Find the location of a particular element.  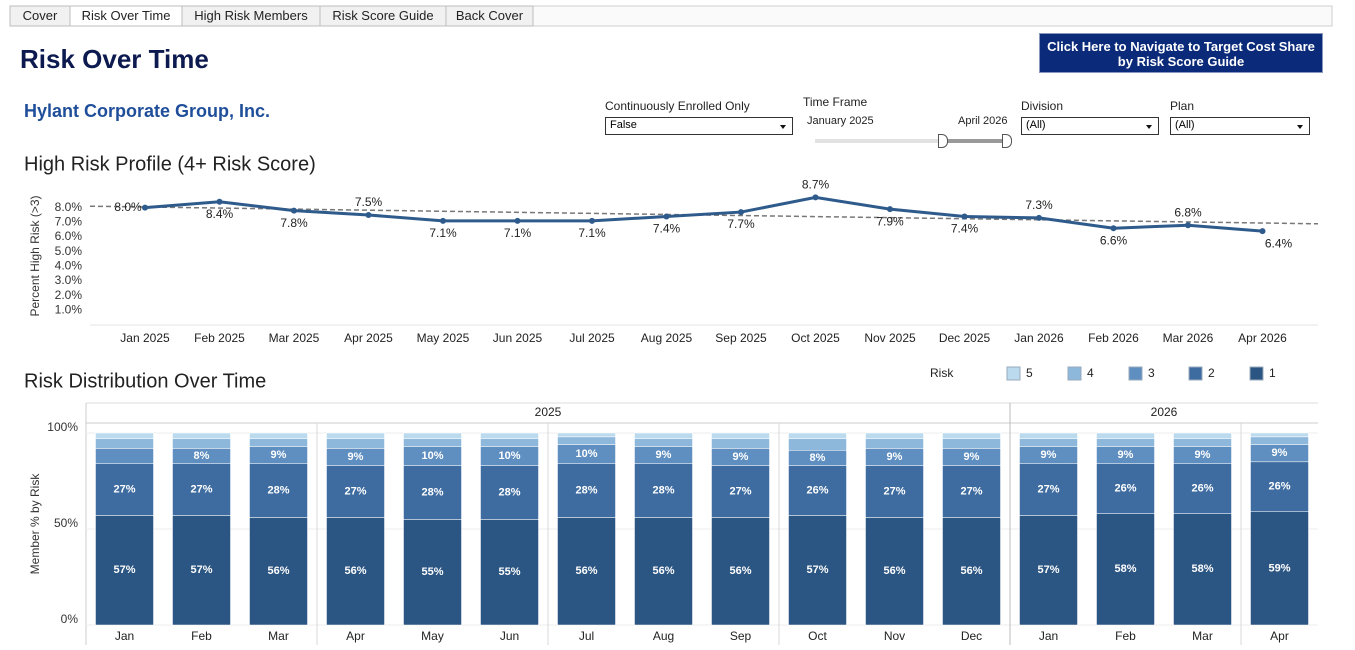

data-label: 6.8% is located at coordinates (1188, 212).